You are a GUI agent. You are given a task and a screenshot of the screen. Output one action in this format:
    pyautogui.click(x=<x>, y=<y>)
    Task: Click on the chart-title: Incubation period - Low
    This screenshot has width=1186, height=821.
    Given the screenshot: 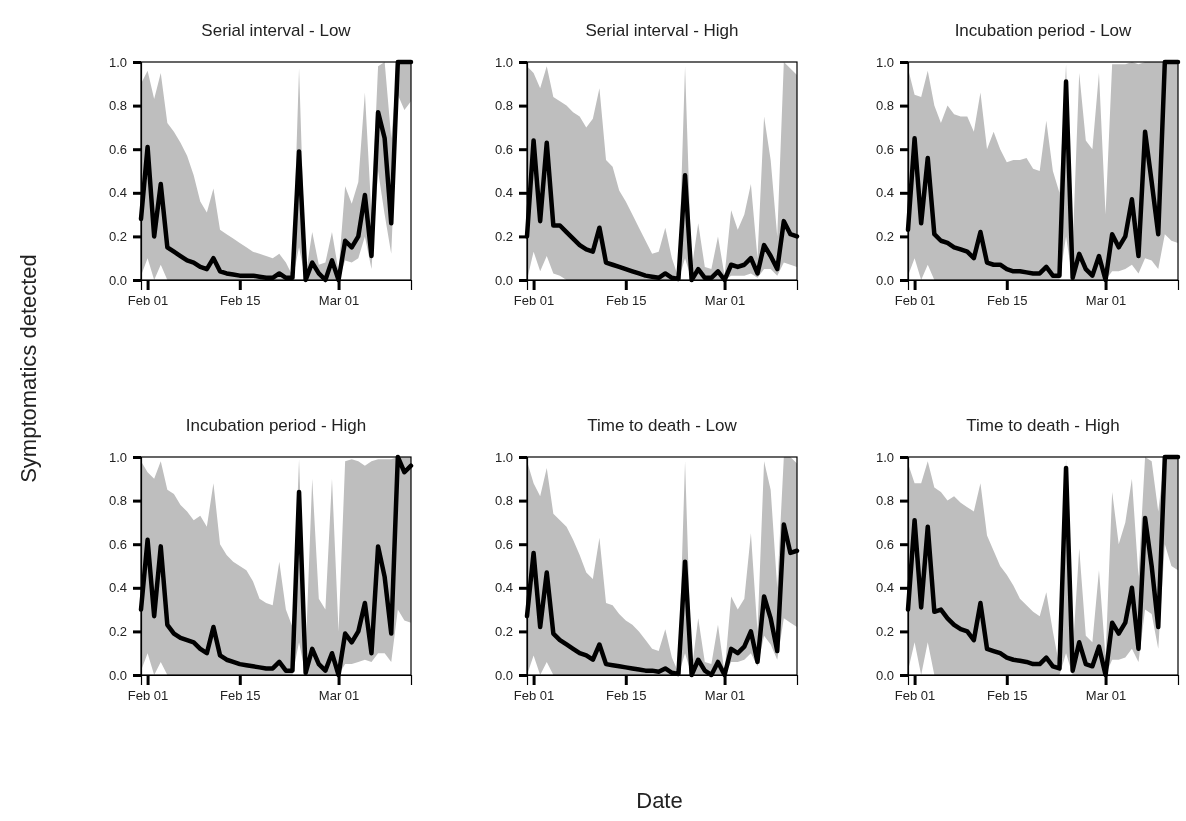 What is the action you would take?
    pyautogui.click(x=1043, y=30)
    